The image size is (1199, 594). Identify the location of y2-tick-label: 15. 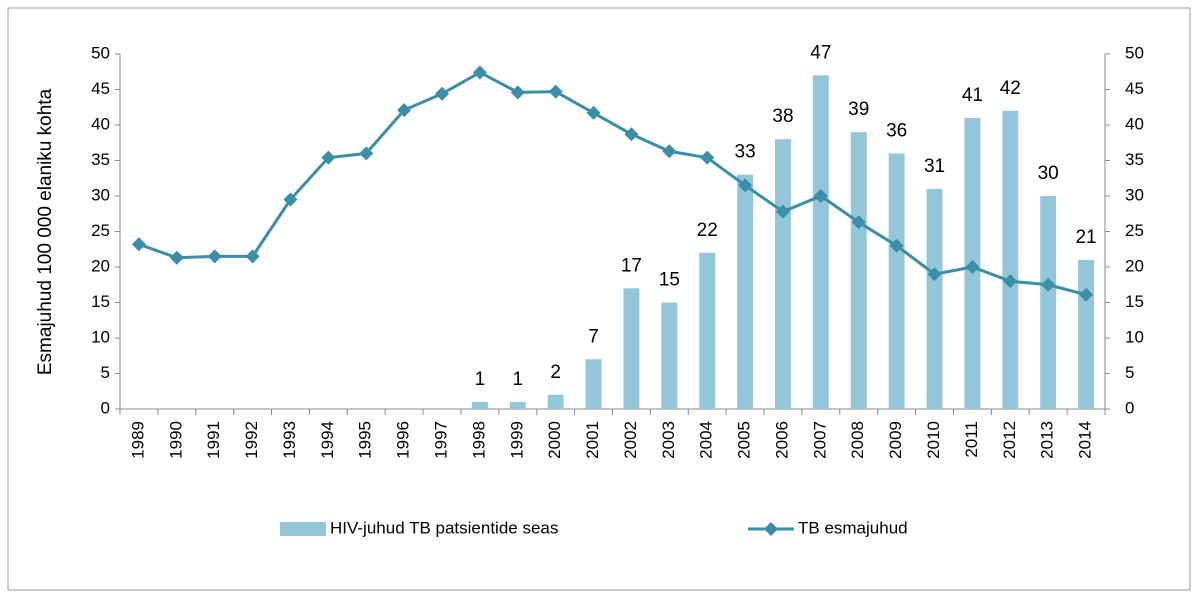
(1134, 301).